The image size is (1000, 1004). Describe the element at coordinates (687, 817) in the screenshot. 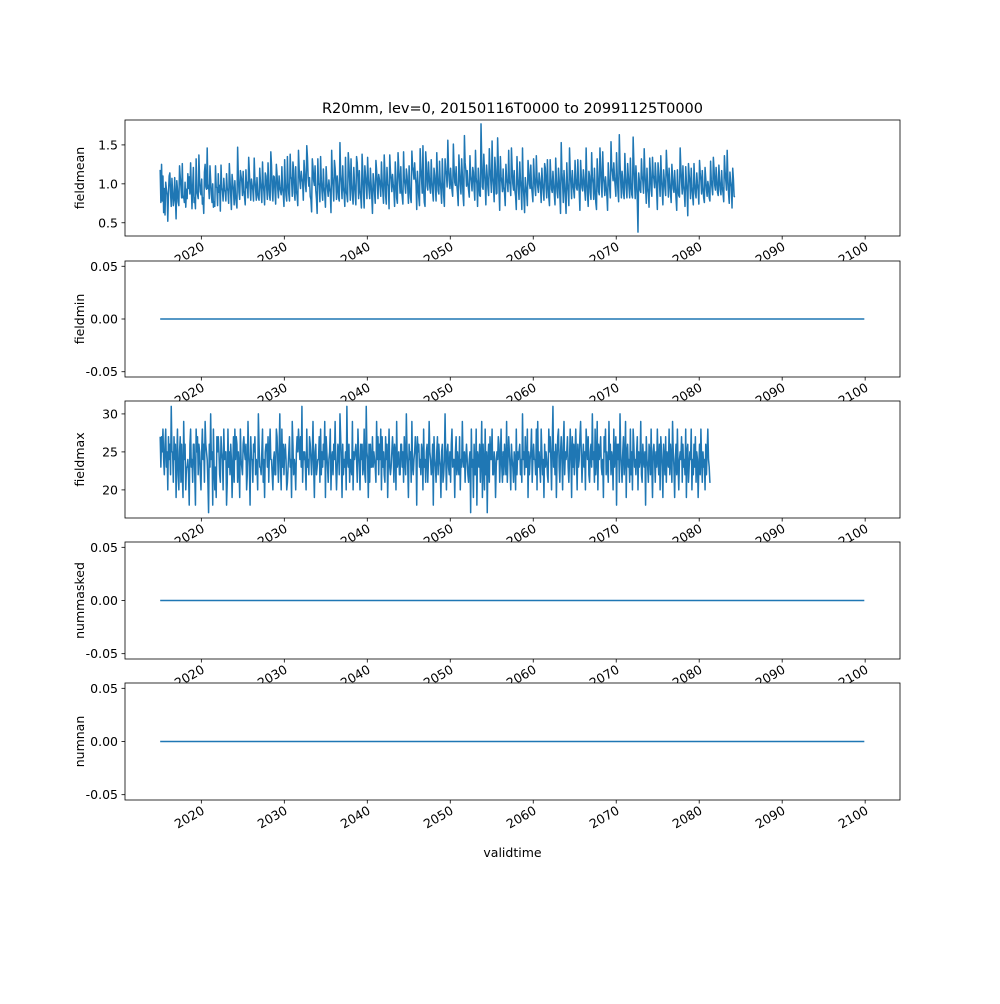

I see `x-tick-label: 2080` at that location.